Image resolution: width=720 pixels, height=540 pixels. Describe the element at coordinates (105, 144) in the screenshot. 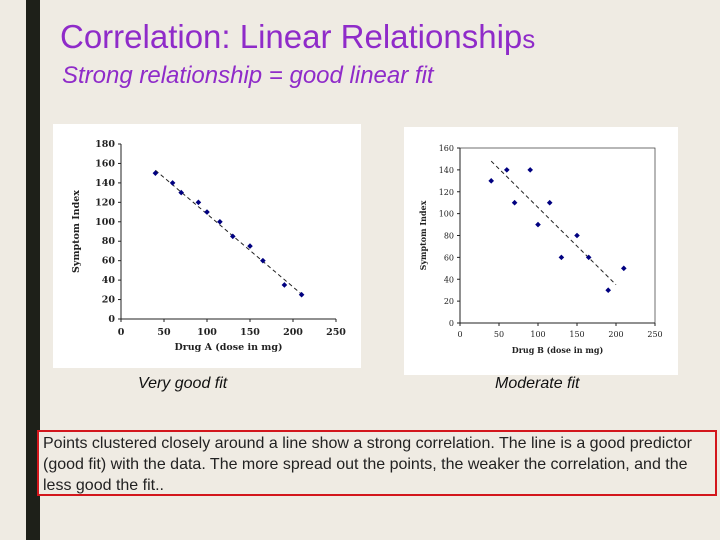

I see `y-tick-label: 180` at that location.